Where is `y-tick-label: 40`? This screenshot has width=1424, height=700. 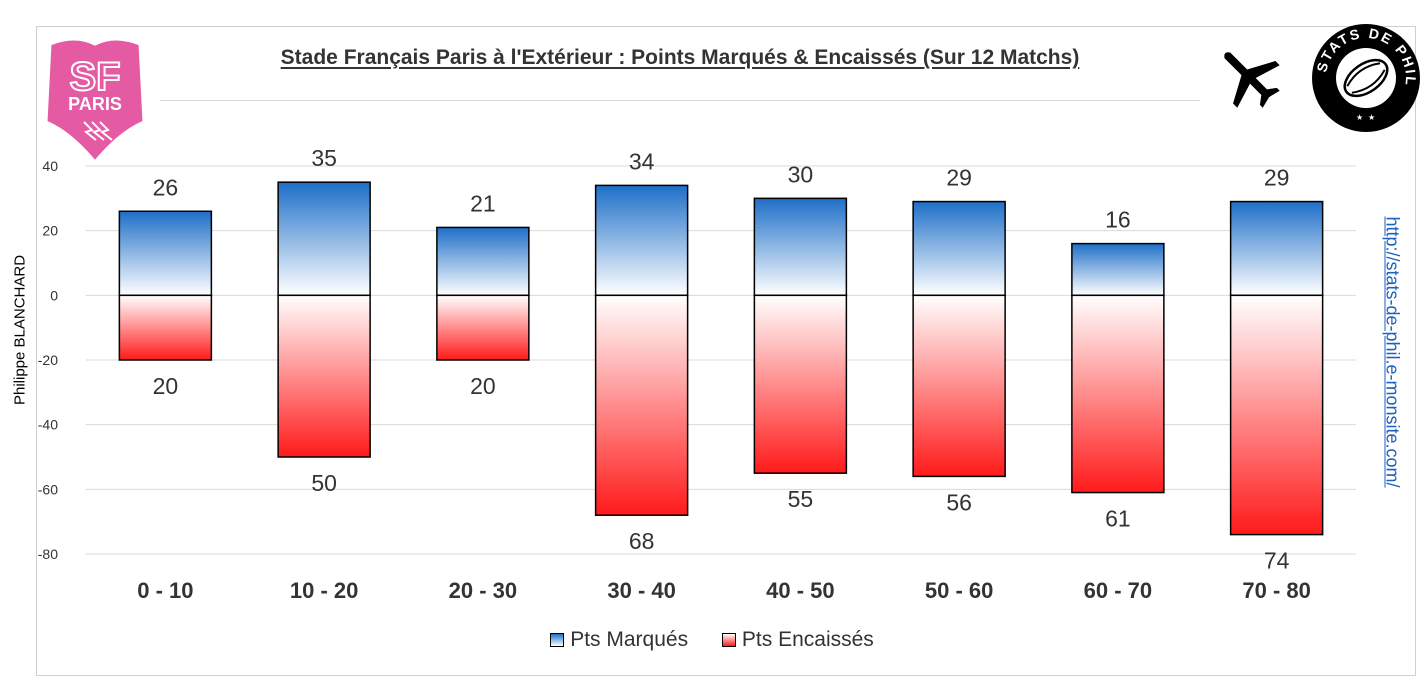 y-tick-label: 40 is located at coordinates (50, 166).